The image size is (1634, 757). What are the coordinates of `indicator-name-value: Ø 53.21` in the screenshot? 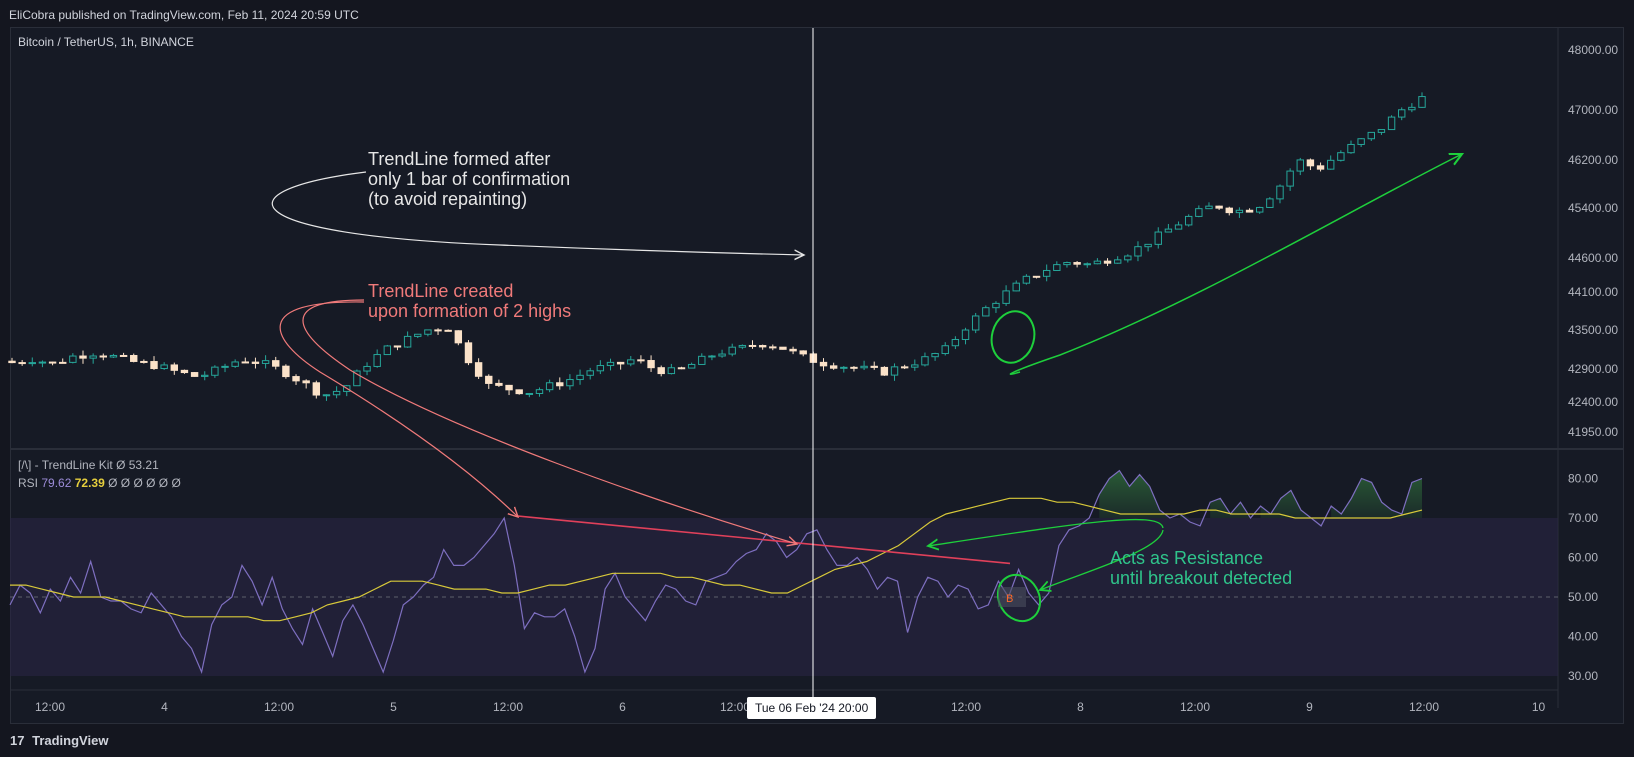 It's located at (137, 465).